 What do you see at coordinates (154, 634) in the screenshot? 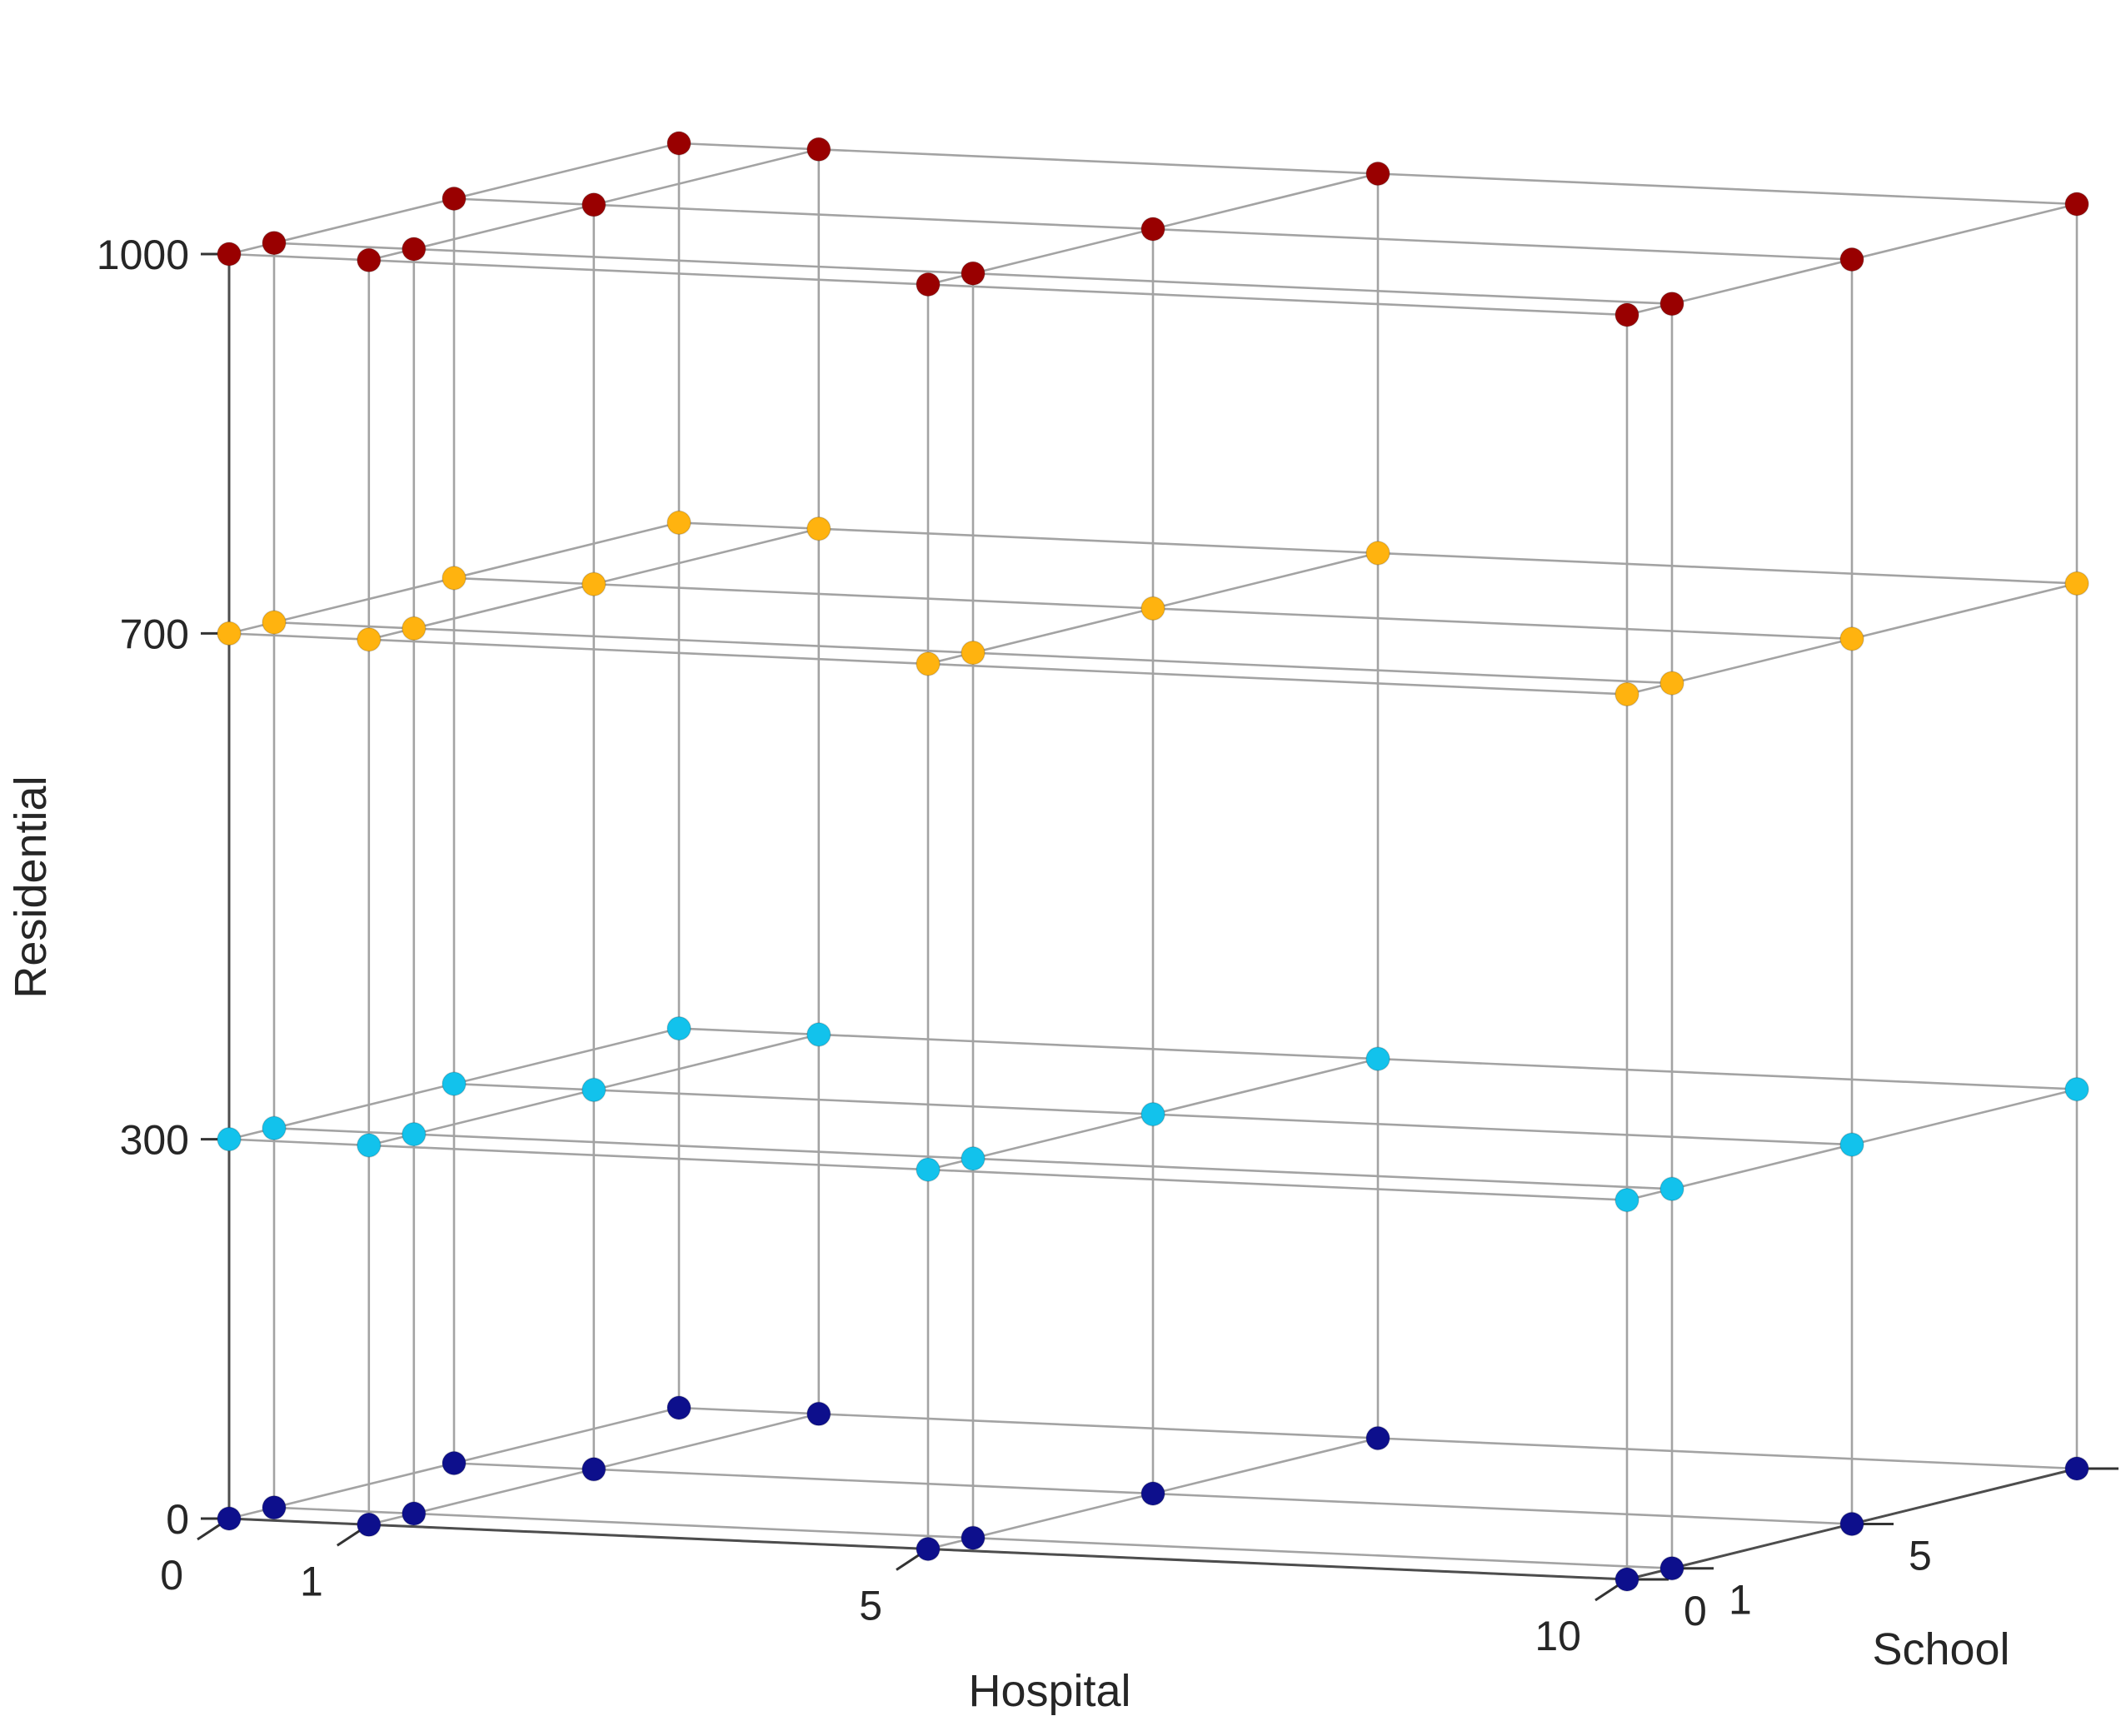
I see `z-tick-label: 700` at bounding box center [154, 634].